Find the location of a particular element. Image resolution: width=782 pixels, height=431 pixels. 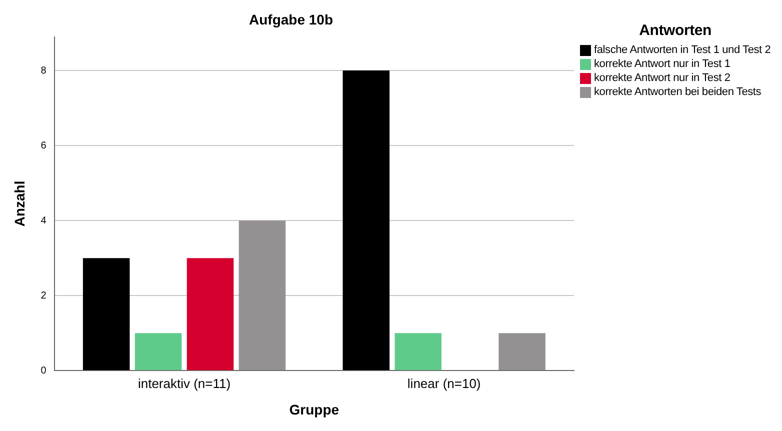

legend-label: korrekte Antwort nur in Test 2 is located at coordinates (662, 78).